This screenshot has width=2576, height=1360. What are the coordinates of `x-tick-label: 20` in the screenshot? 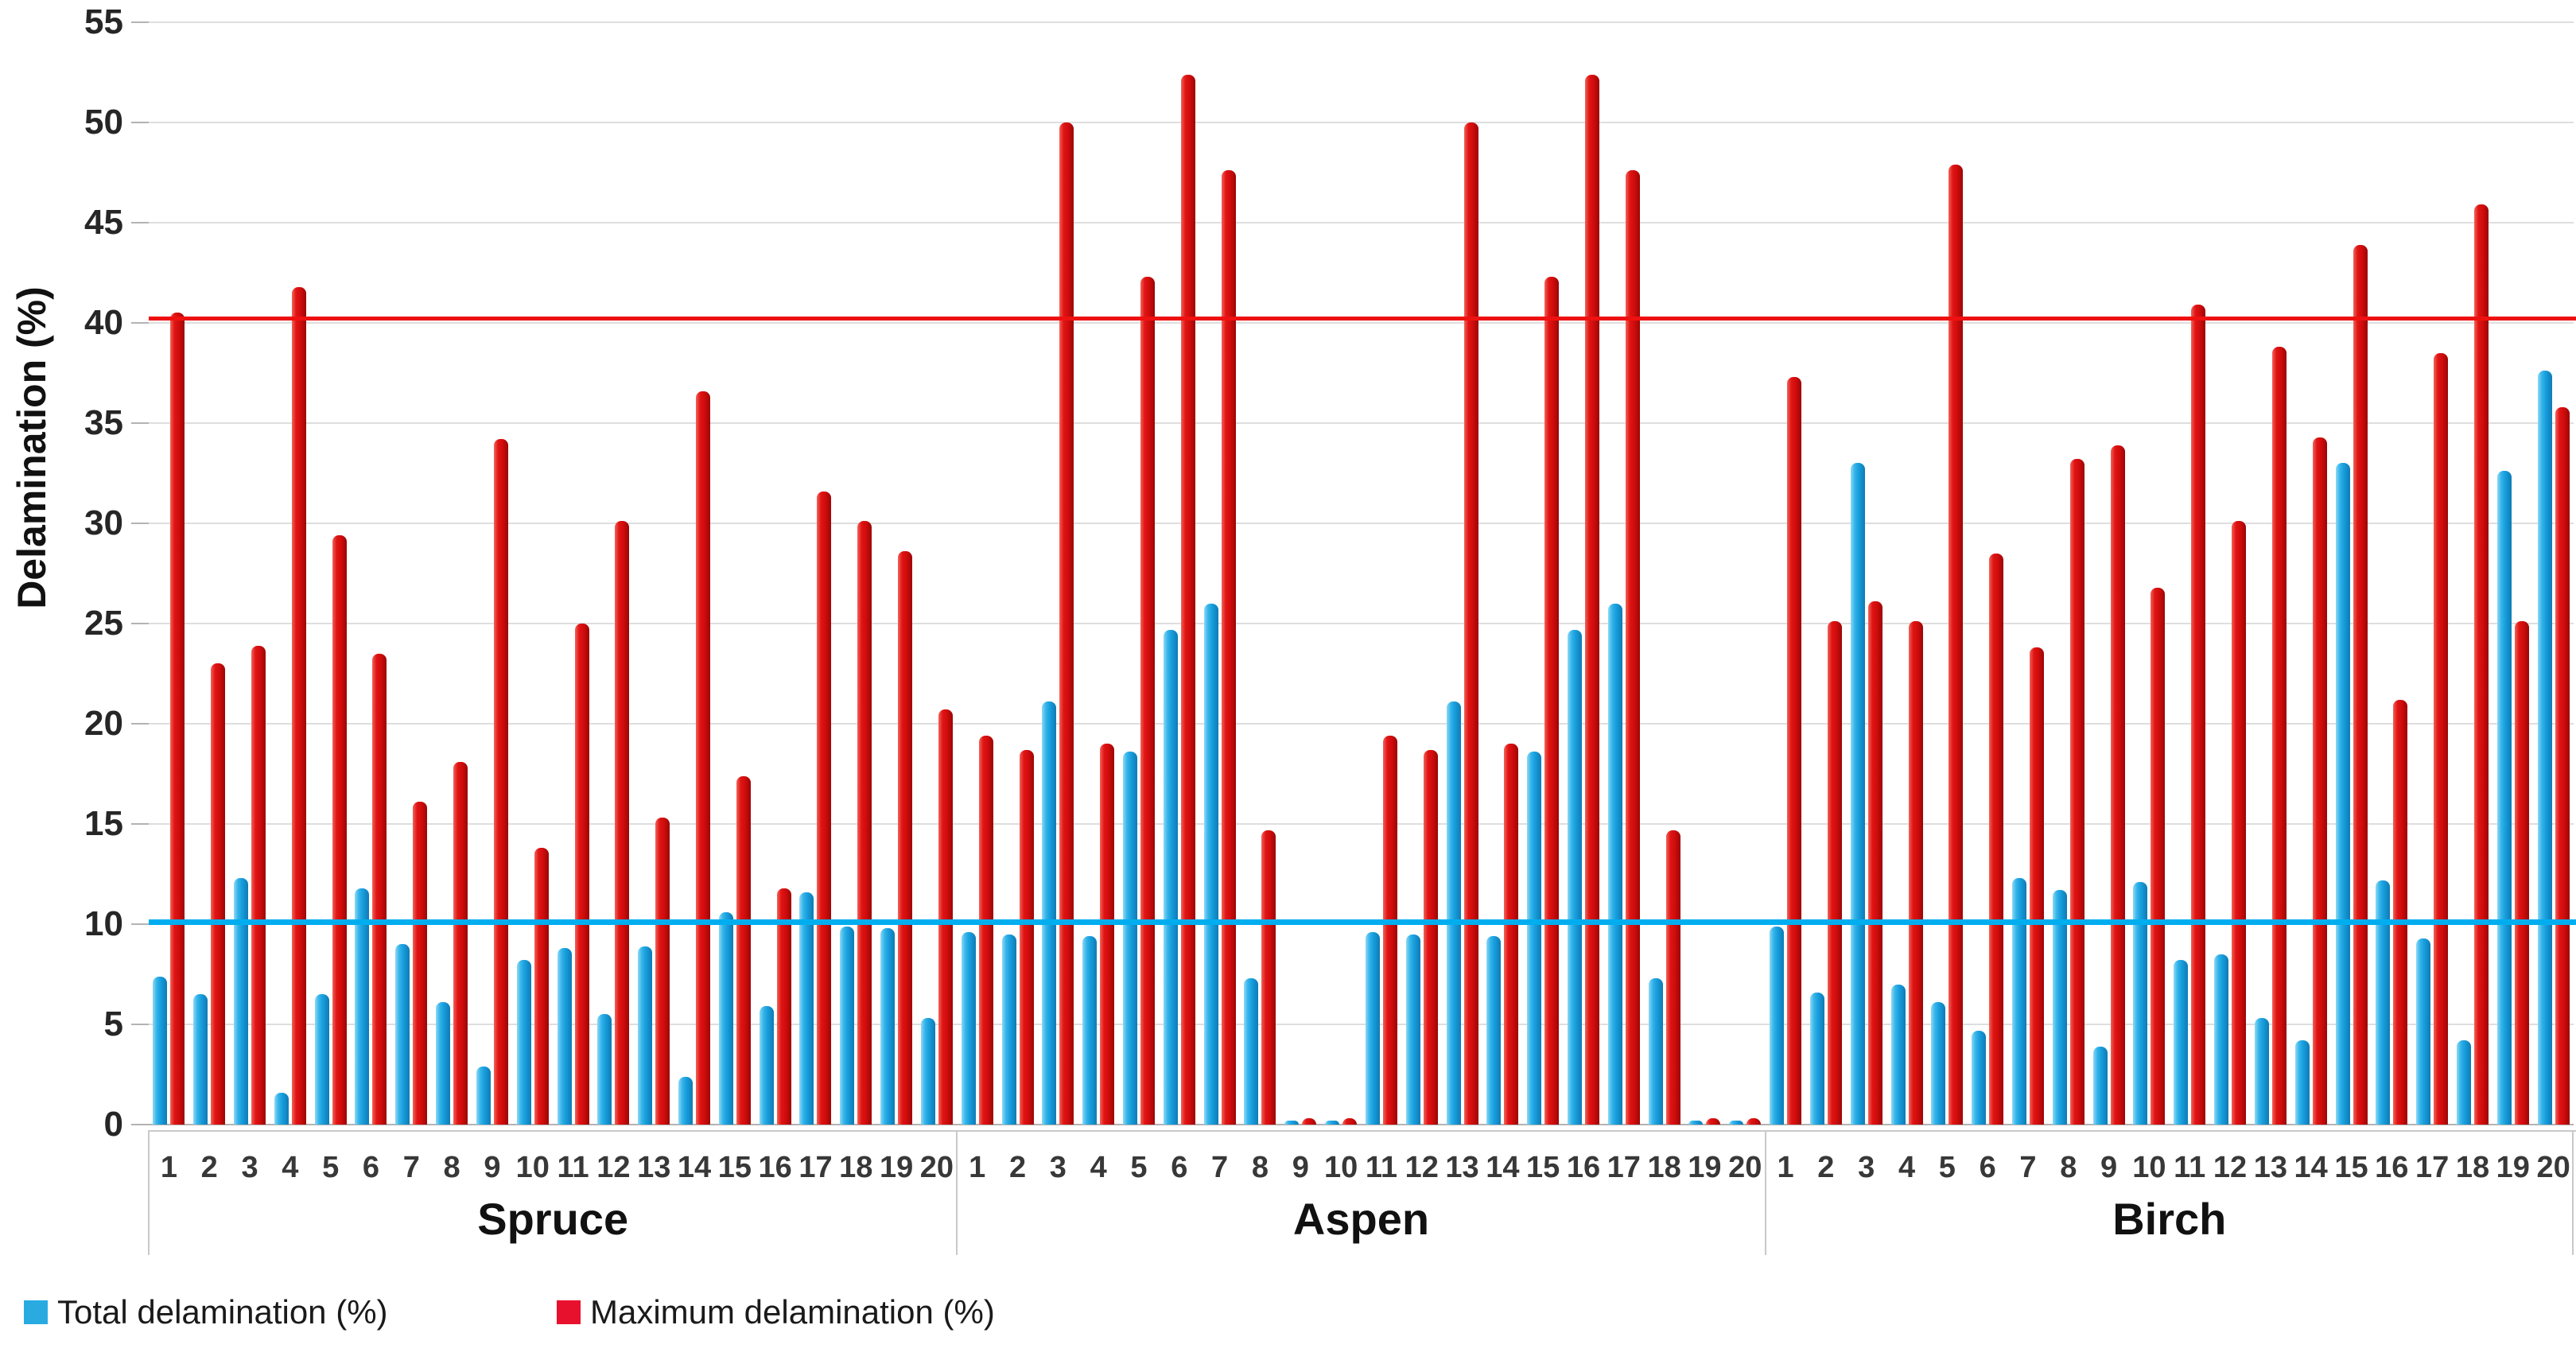 It's located at (2553, 1167).